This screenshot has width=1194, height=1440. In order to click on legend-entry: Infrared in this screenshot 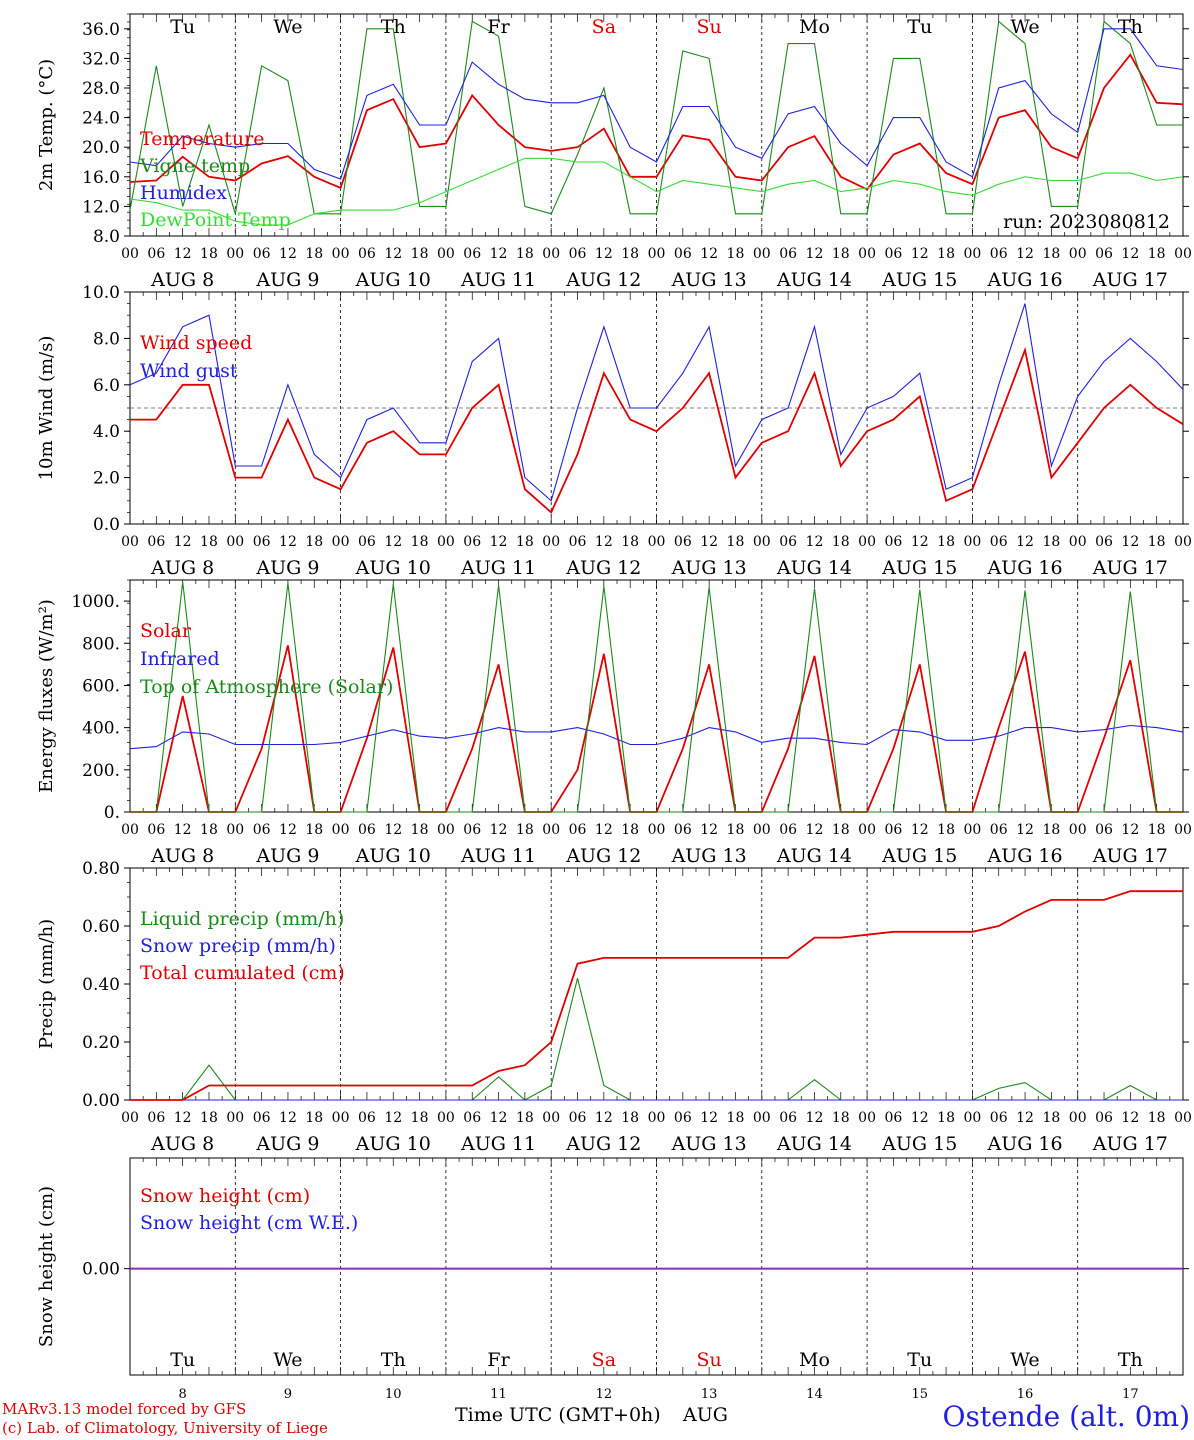, I will do `click(180, 659)`.